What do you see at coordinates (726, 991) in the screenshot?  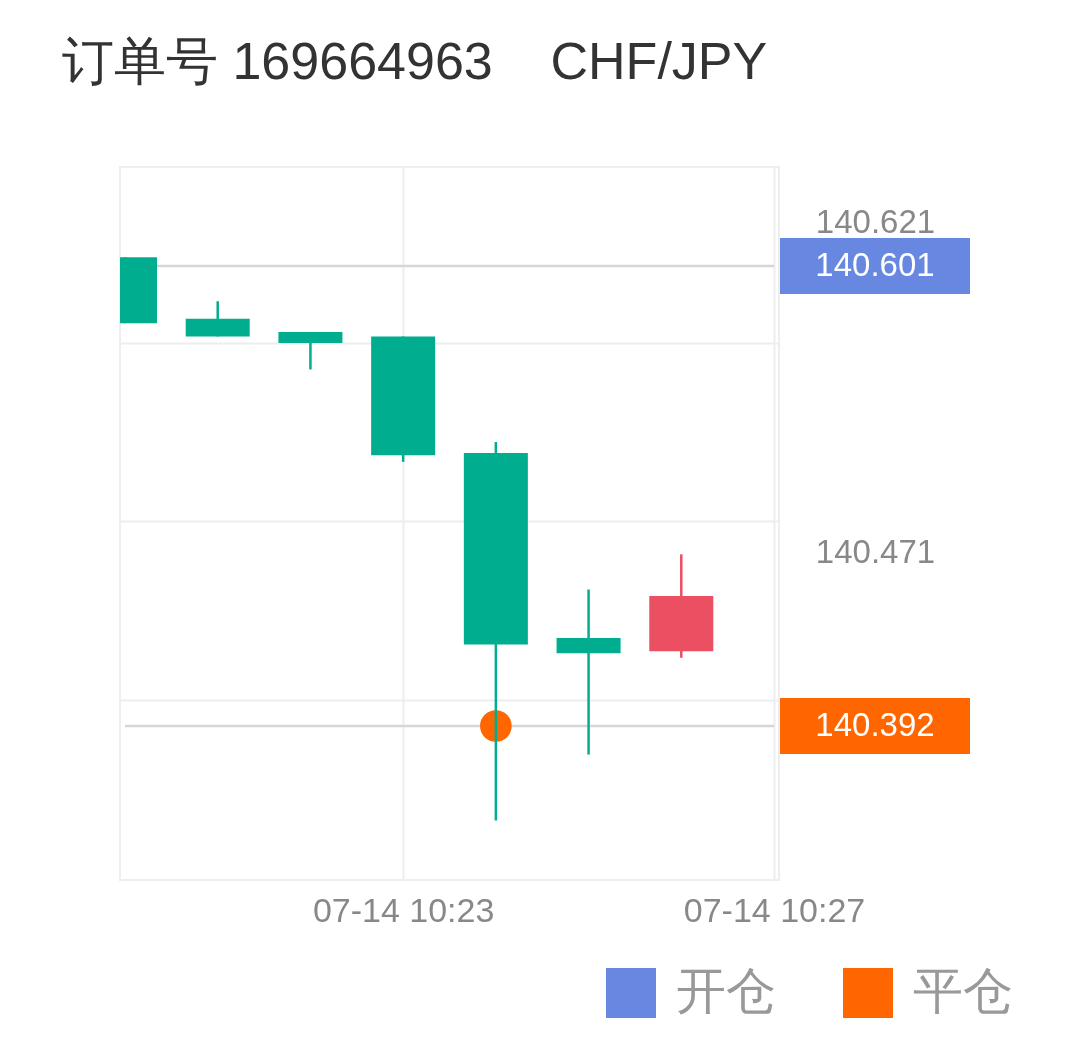 I see `legend-label: 开仓` at bounding box center [726, 991].